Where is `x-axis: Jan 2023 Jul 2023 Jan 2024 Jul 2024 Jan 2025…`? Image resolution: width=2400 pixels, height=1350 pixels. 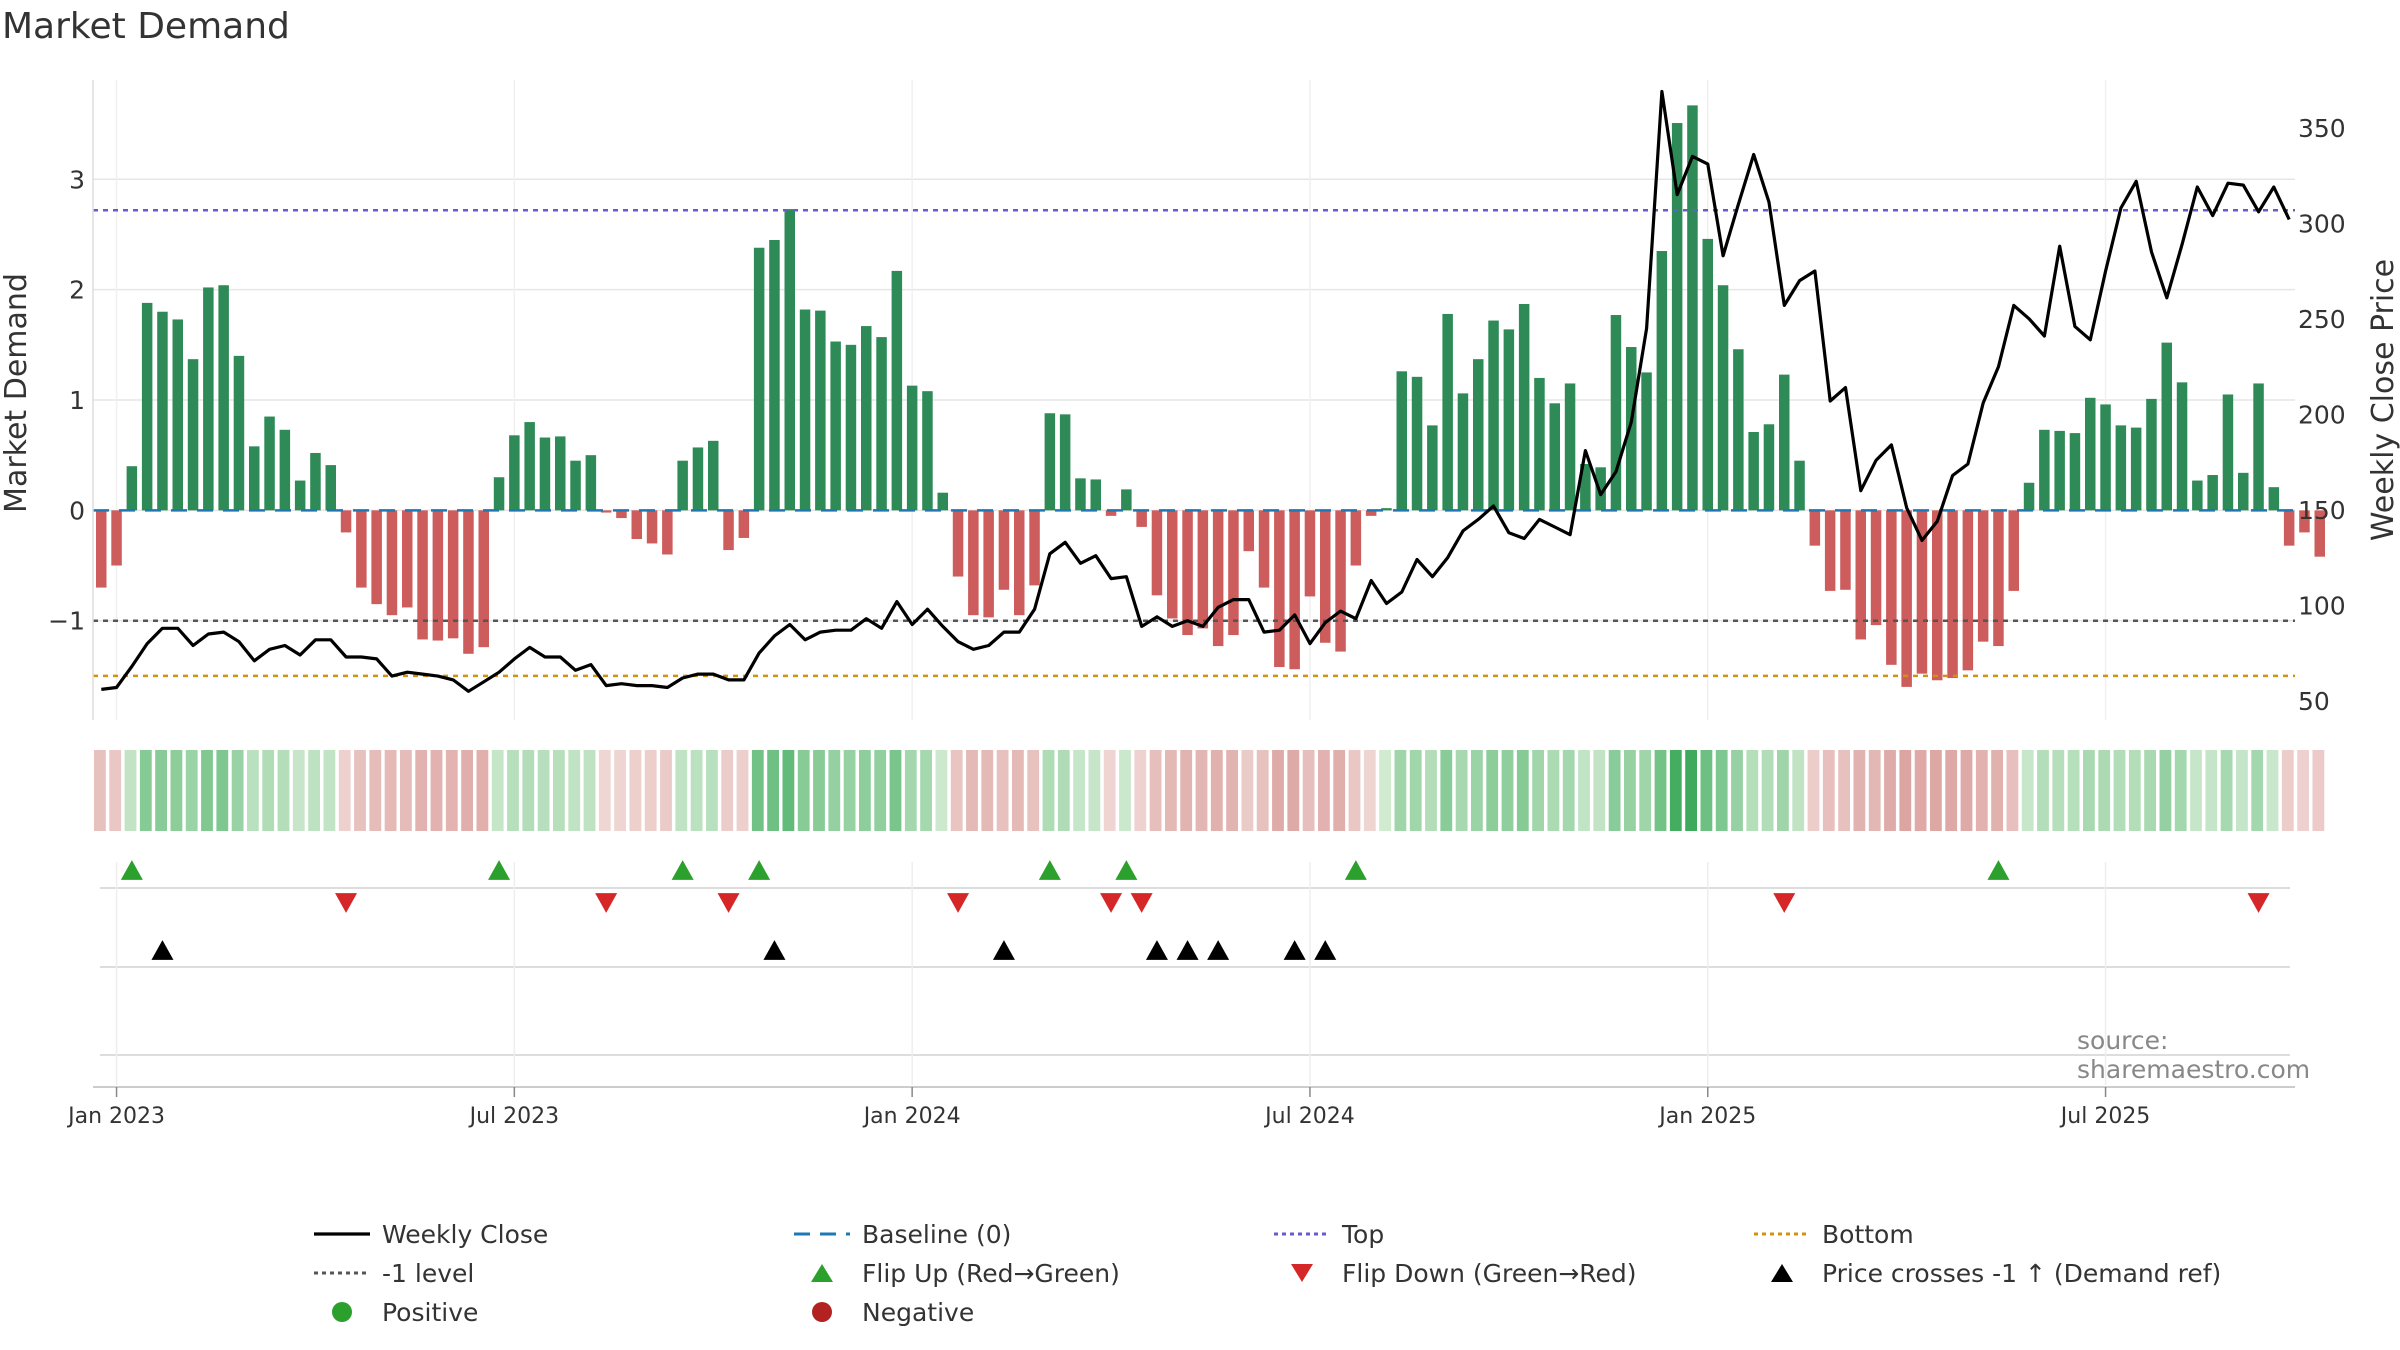
x-axis: Jan 2023 Jul 2023 Jan 2024 Jul 2024 Jan 2025… is located at coordinates (1180, 1107).